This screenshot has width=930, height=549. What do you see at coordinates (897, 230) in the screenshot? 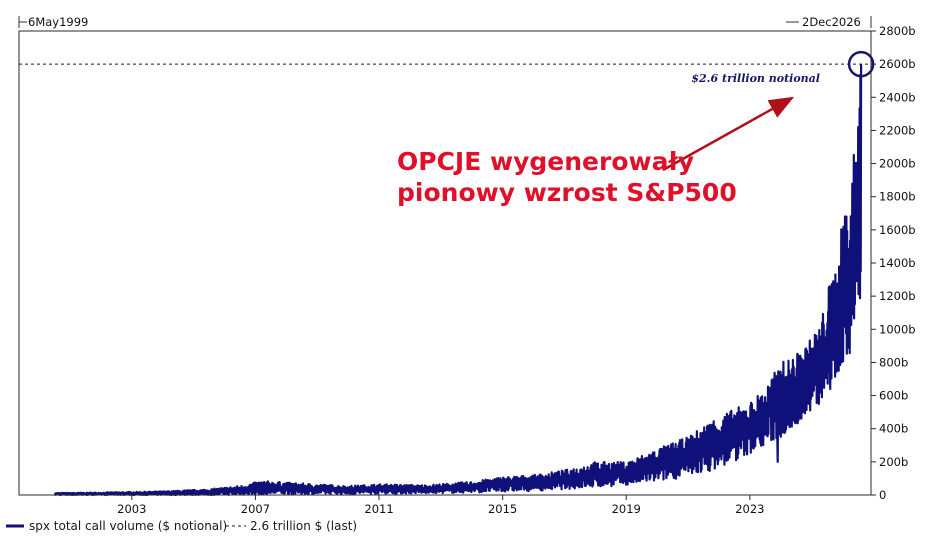
I see `y-tick-label: 1600b` at bounding box center [897, 230].